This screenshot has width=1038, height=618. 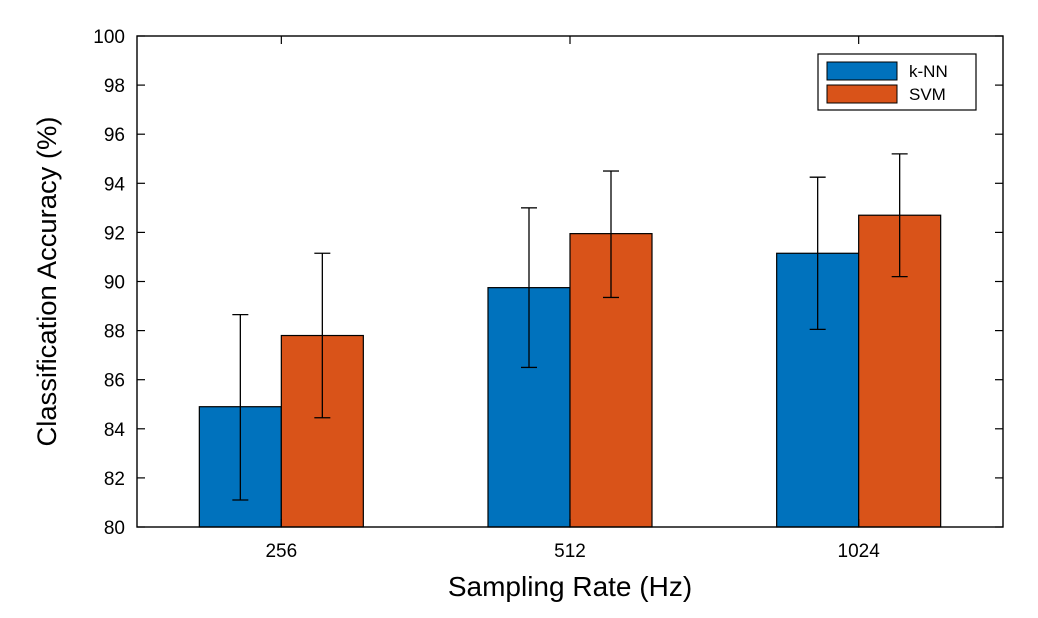 I want to click on x-tick-label: 512, so click(x=570, y=551).